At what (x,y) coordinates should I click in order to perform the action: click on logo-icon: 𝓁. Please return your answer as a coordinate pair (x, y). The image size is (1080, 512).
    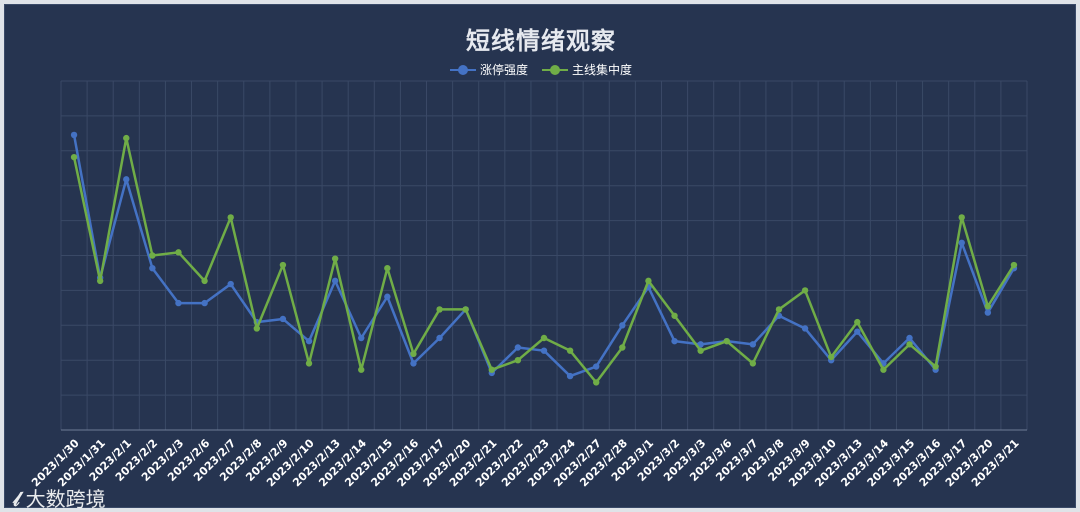
    Looking at the image, I should click on (16, 499).